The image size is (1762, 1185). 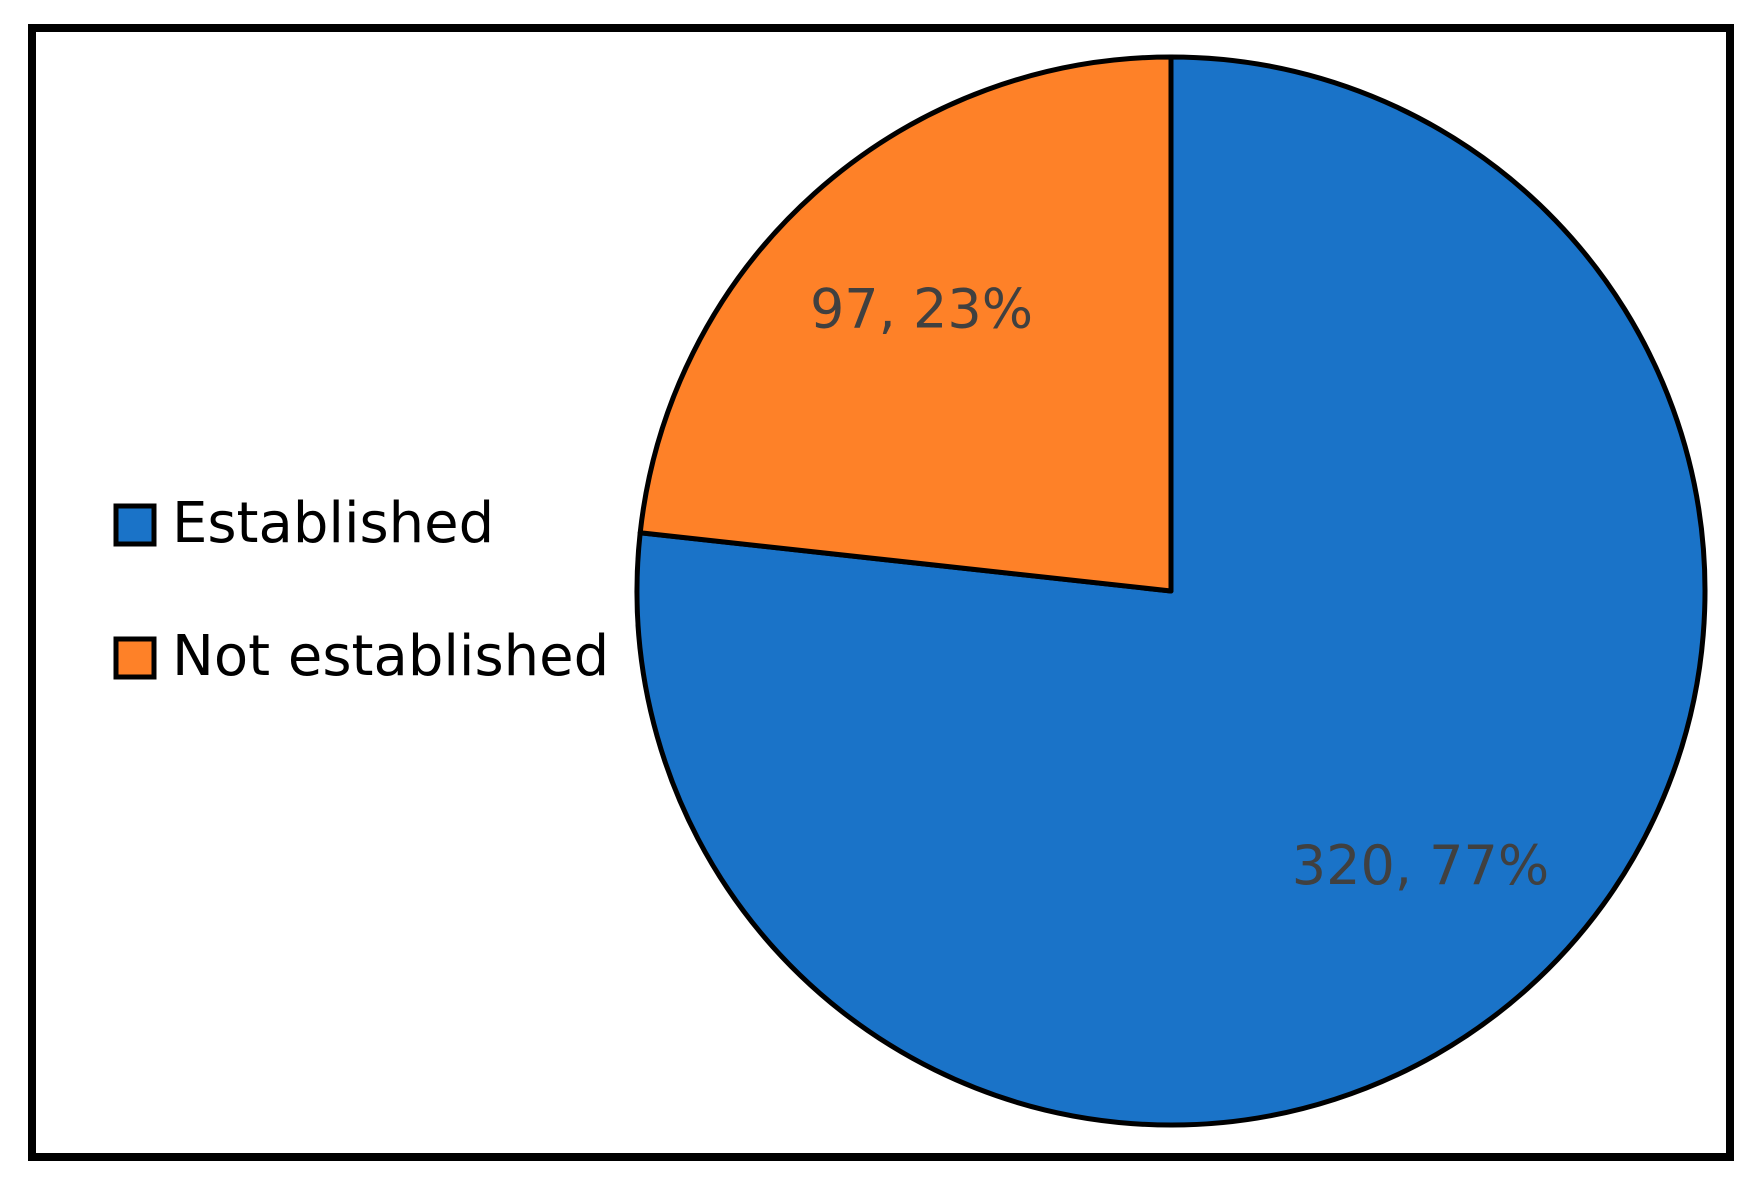 What do you see at coordinates (921, 308) in the screenshot?
I see `data-label: 97, 23%` at bounding box center [921, 308].